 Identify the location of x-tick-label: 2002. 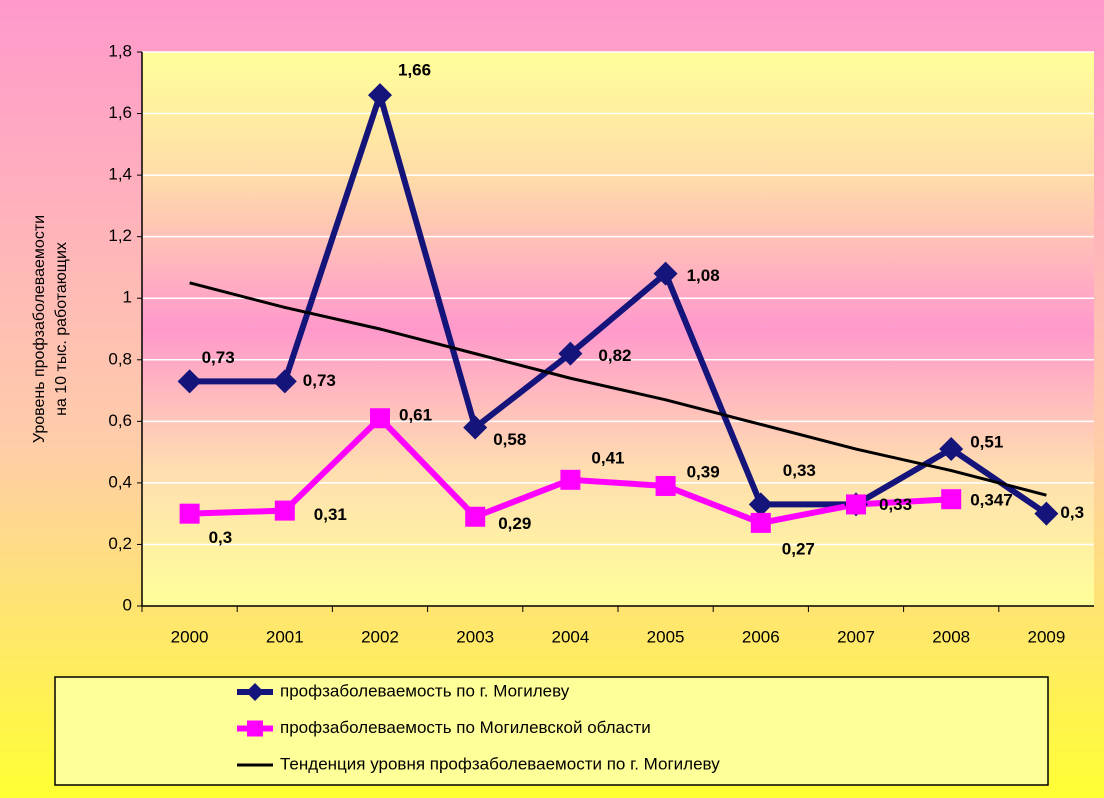
(380, 636).